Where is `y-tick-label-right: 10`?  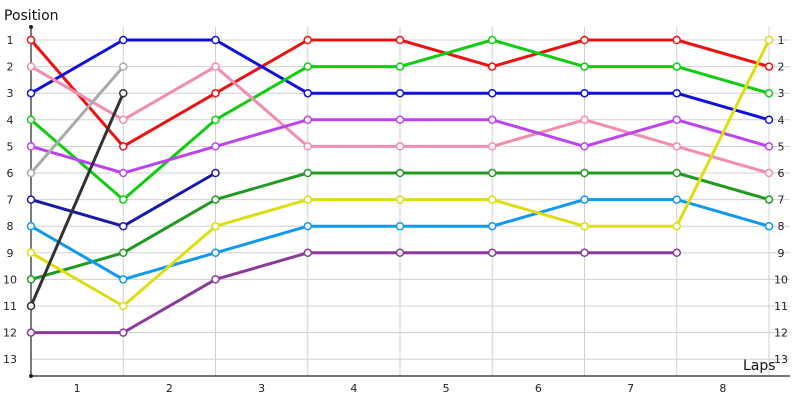
y-tick-label-right: 10 is located at coordinates (781, 279).